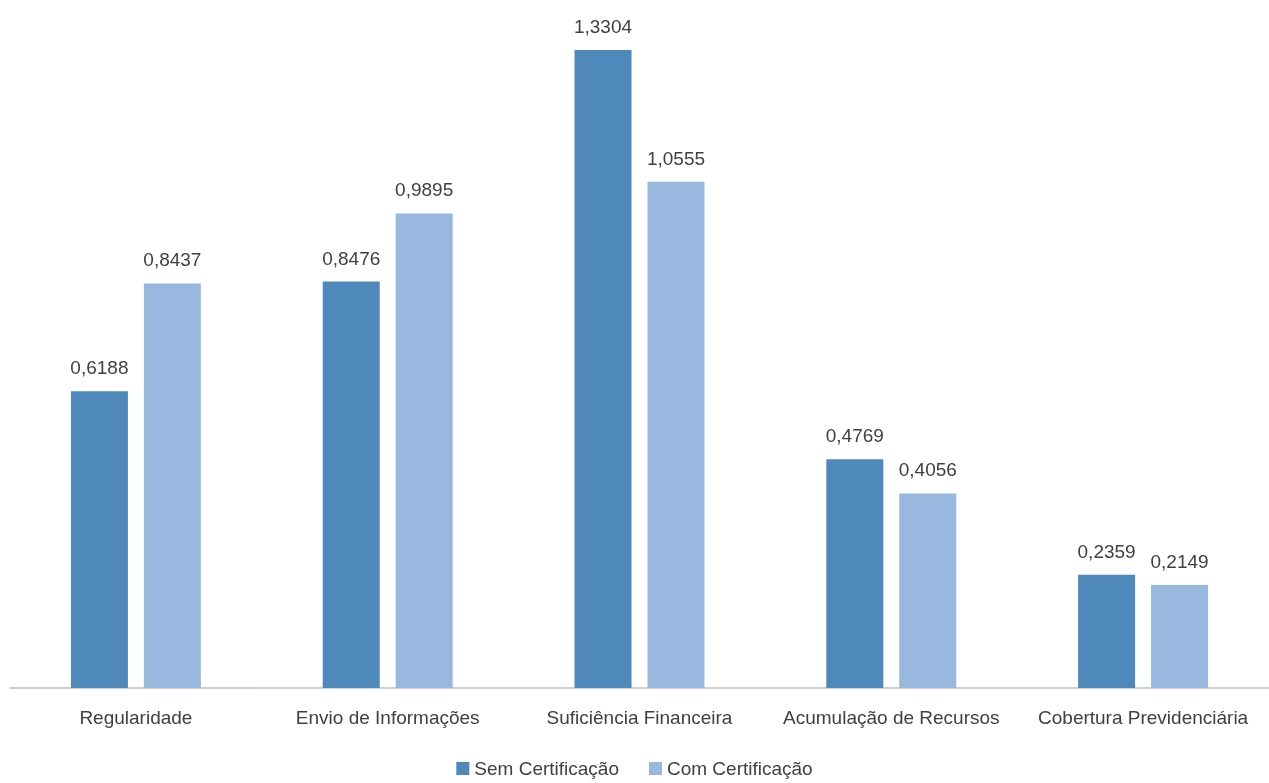 This screenshot has height=783, width=1269. Describe the element at coordinates (639, 717) in the screenshot. I see `x-tick-label: Suficiência Financeira` at that location.